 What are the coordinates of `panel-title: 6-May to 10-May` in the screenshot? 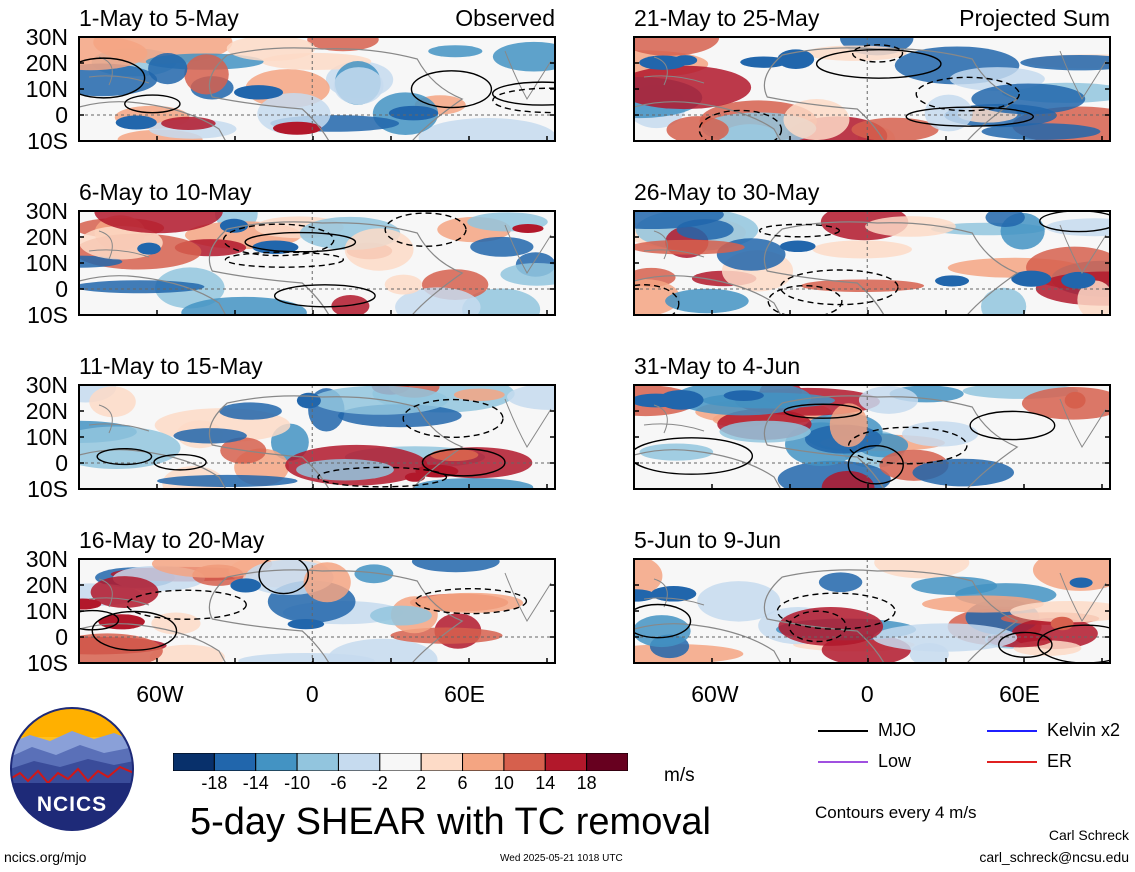 It's located at (165, 192).